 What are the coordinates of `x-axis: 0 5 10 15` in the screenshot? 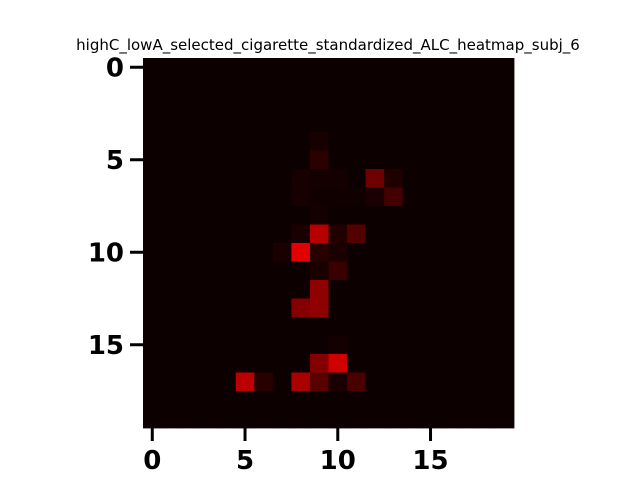 It's located at (296, 452).